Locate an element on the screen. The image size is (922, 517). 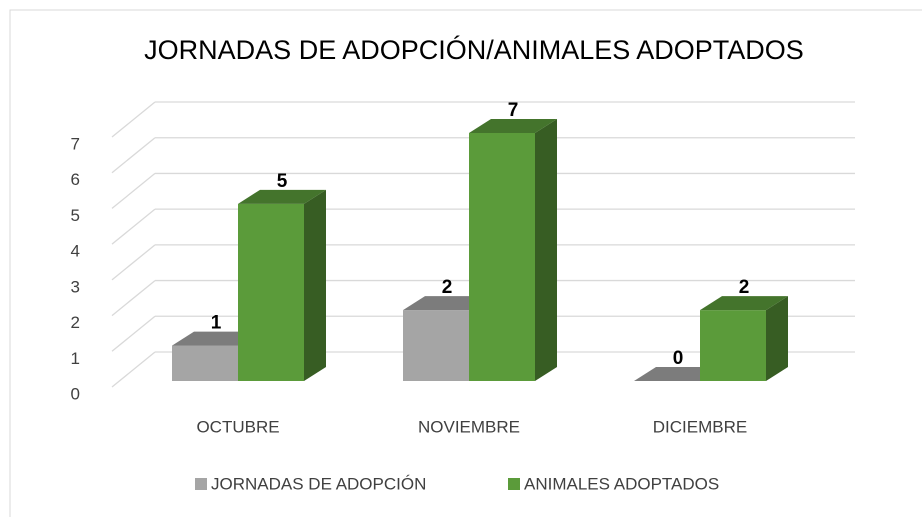
data-label: 5 is located at coordinates (282, 181).